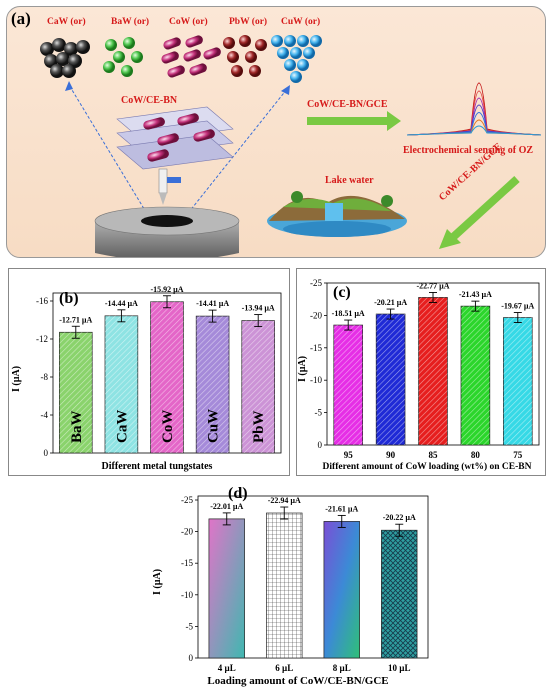  I want to click on category-label: CuW, so click(214, 426).